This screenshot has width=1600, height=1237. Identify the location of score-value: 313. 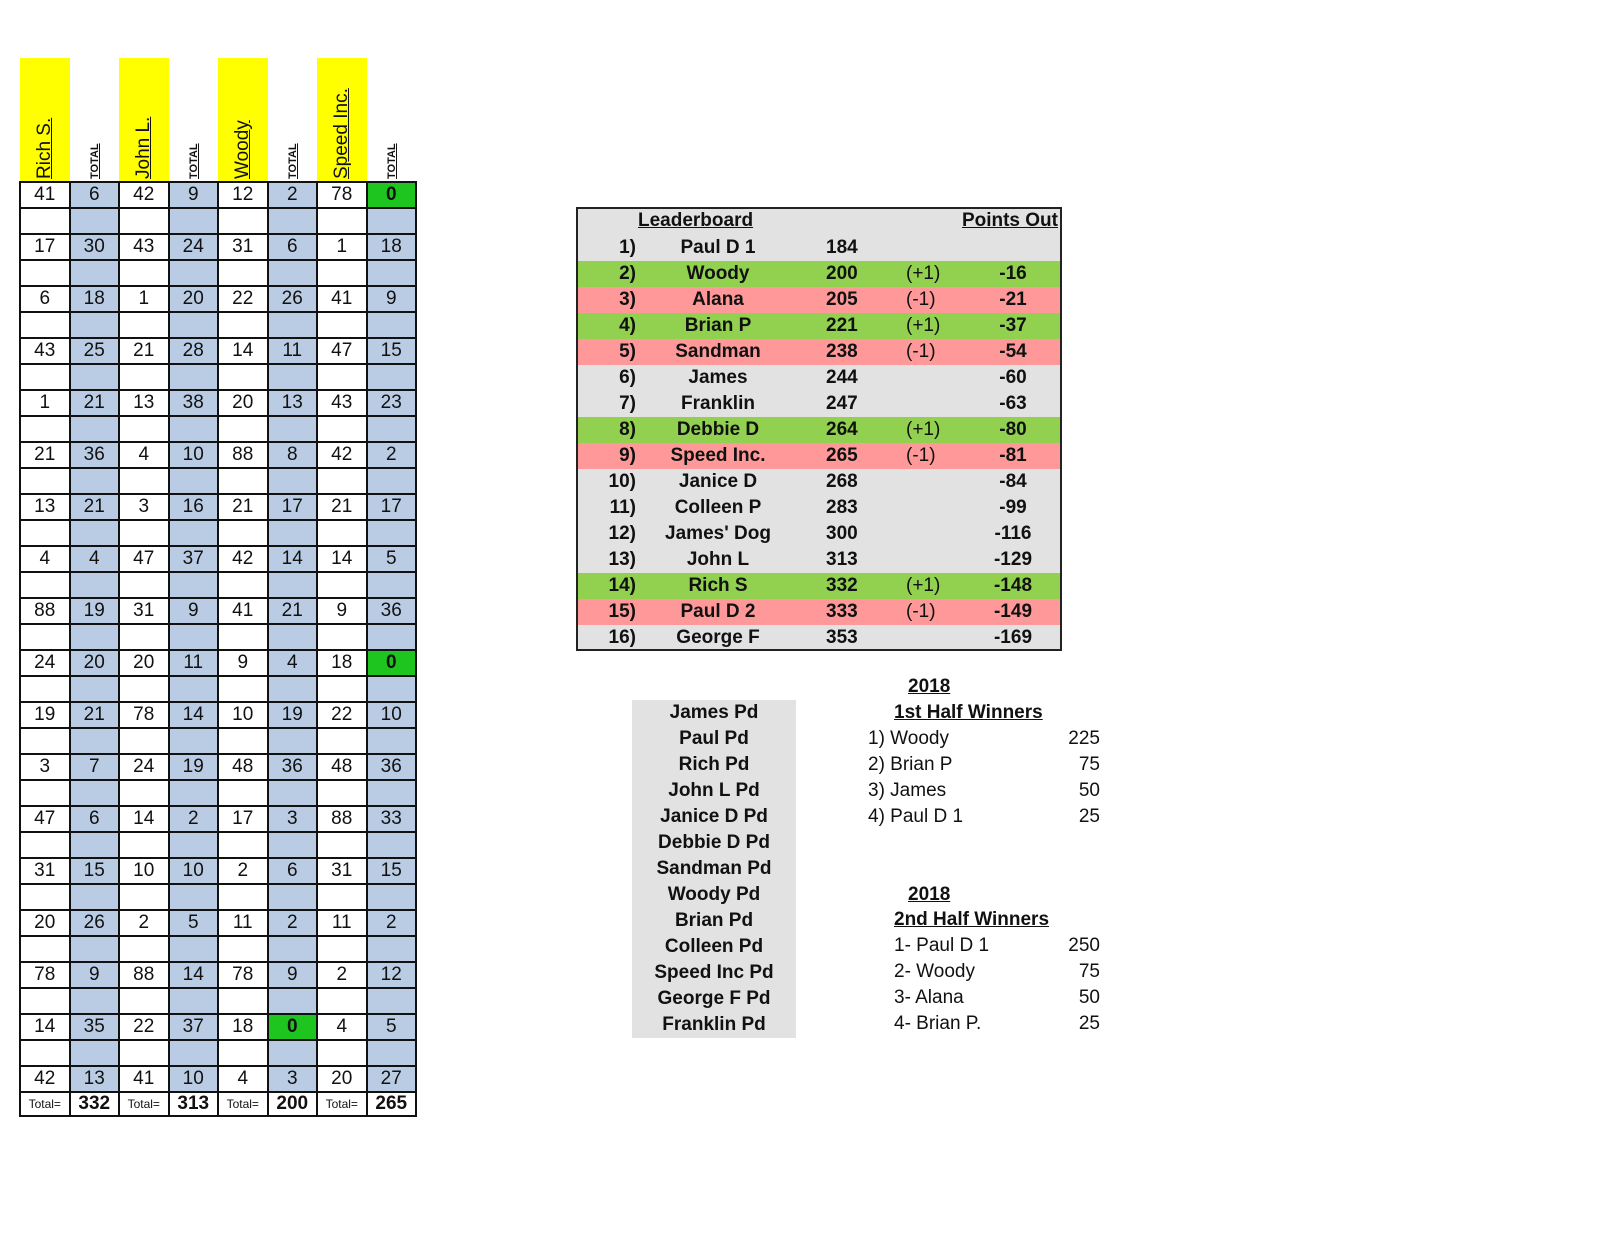
(842, 559).